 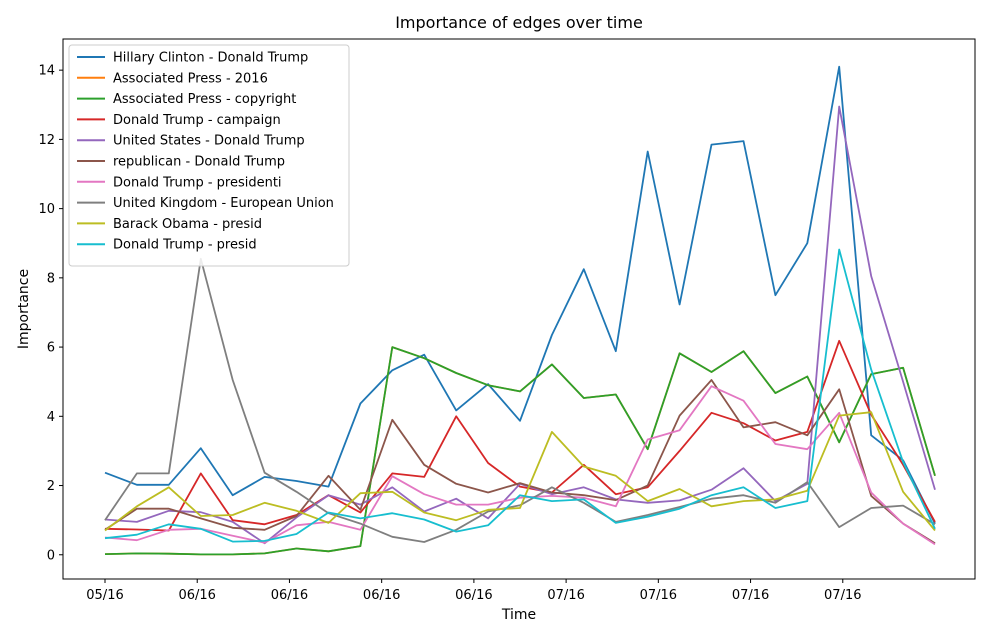 I want to click on chart-title: Importance of edges over time, so click(x=519, y=22).